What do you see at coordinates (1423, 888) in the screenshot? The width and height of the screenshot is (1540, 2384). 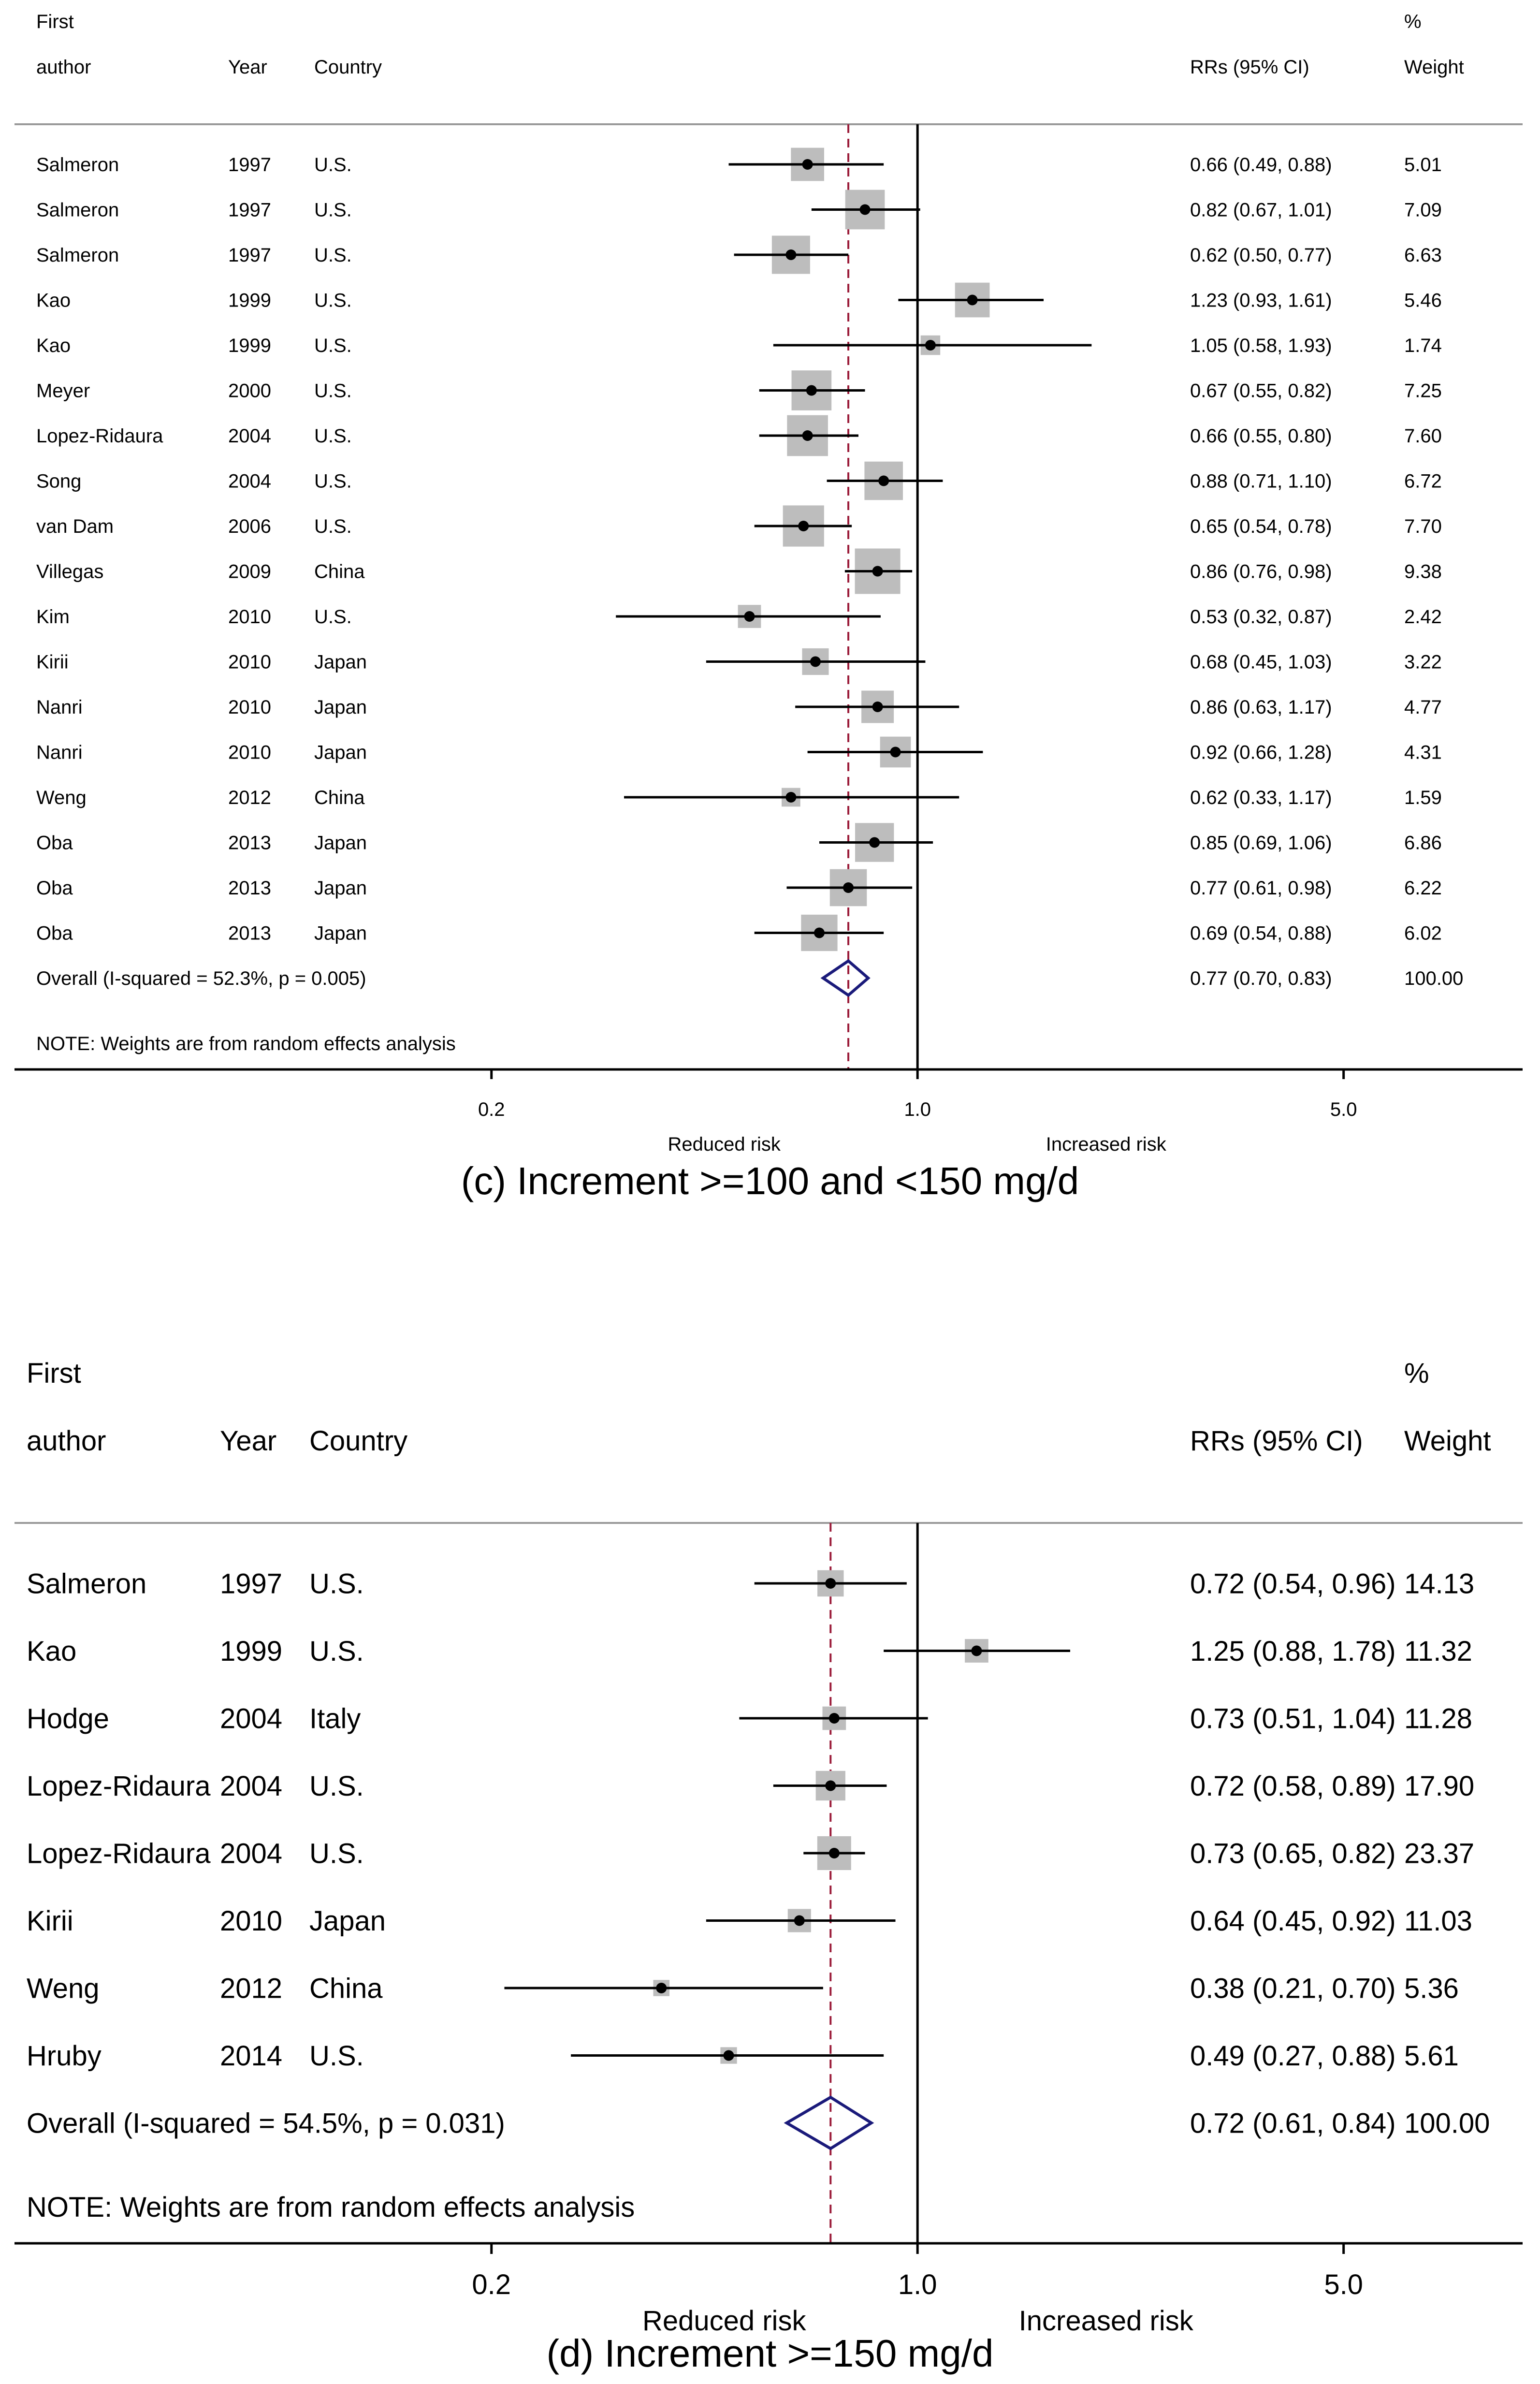 I see `study-weight: 6.22` at bounding box center [1423, 888].